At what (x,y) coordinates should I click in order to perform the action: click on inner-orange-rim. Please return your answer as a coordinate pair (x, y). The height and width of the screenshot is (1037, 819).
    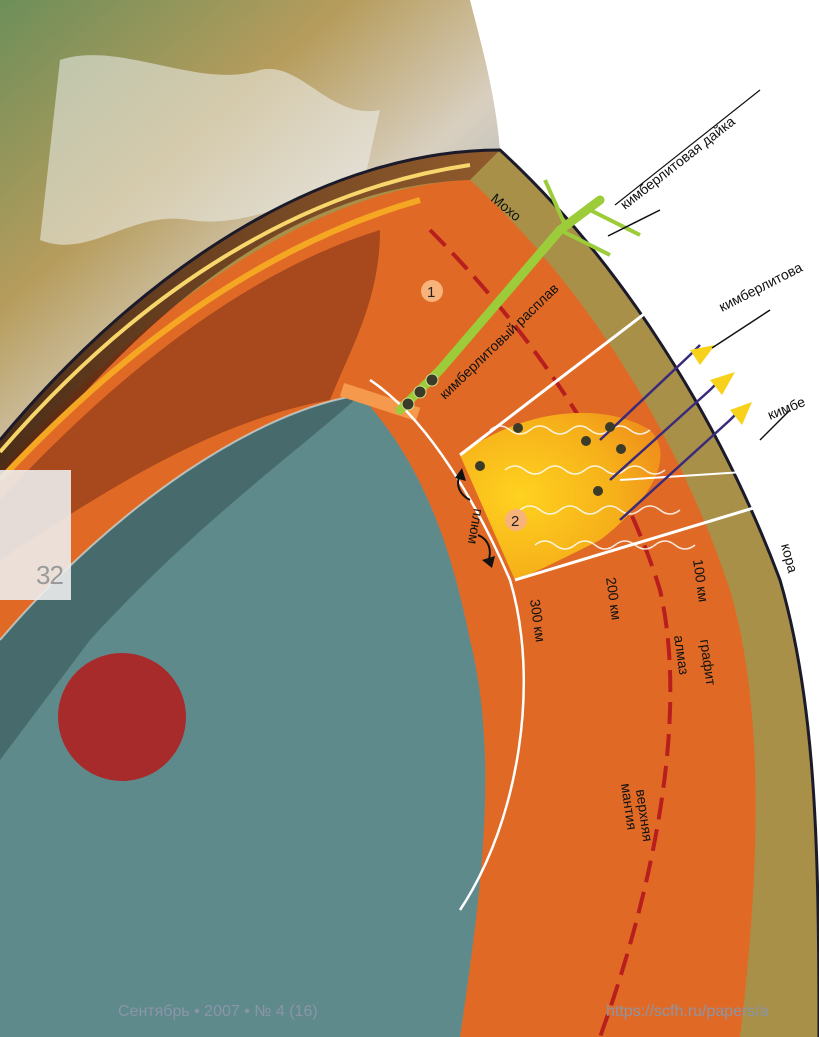
    Looking at the image, I should click on (210, 340).